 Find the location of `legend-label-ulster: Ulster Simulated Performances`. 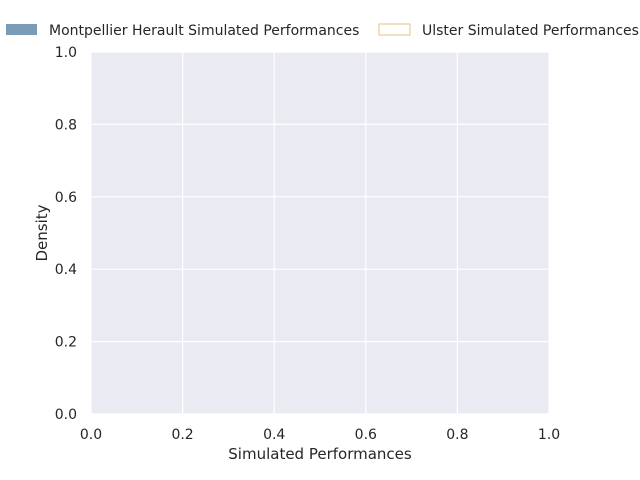

legend-label-ulster: Ulster Simulated Performances is located at coordinates (530, 31).